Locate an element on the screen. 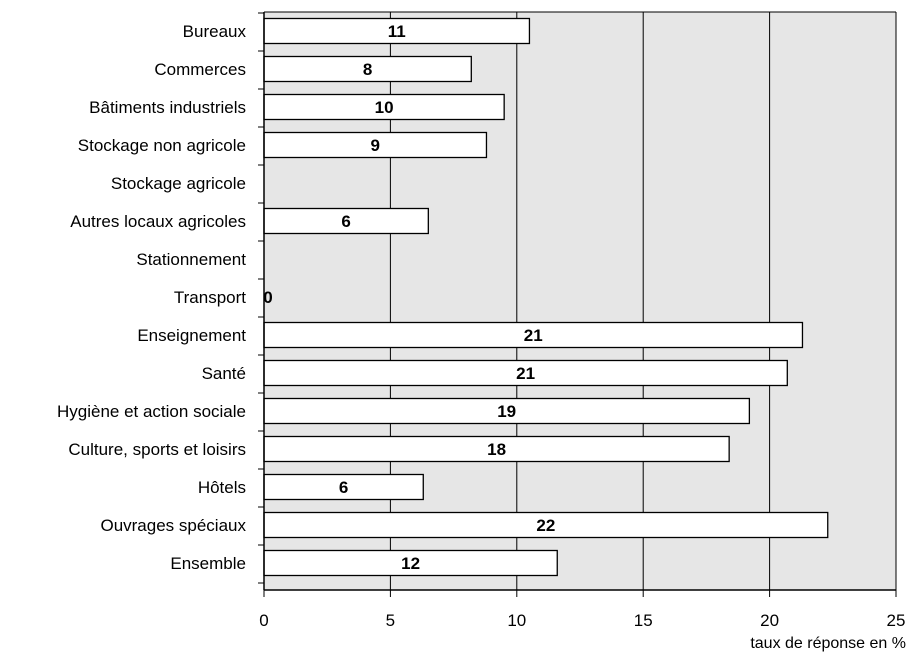 This screenshot has height=657, width=908. data-label: 10 is located at coordinates (384, 107).